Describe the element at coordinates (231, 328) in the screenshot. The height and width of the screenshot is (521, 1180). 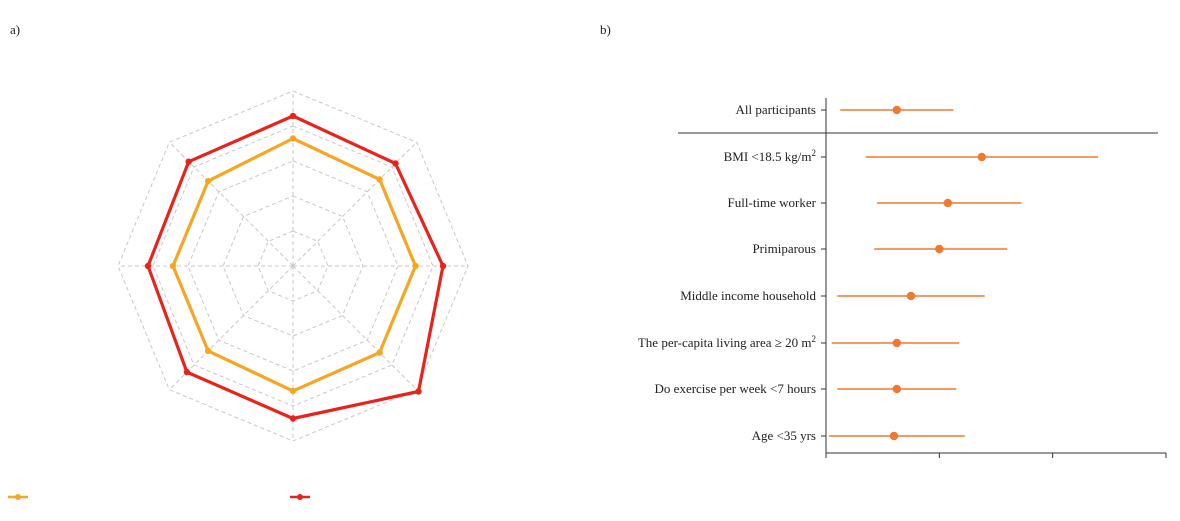
I see `radar-spoke-annual-household-income` at that location.